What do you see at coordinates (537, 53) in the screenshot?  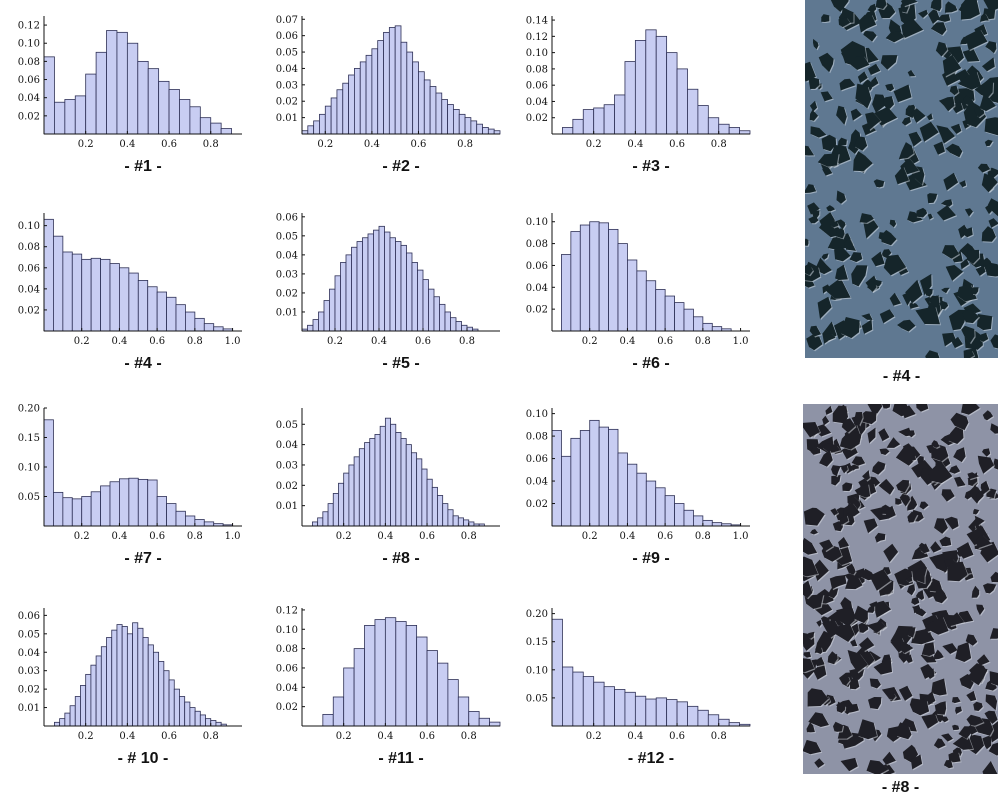 I see `y-tick-label: 0.10` at bounding box center [537, 53].